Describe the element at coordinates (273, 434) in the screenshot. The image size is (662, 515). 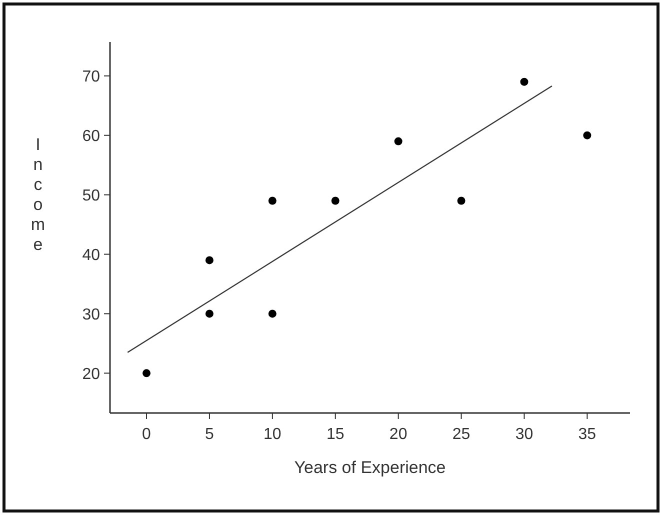
I see `x-tick-label: 10` at that location.